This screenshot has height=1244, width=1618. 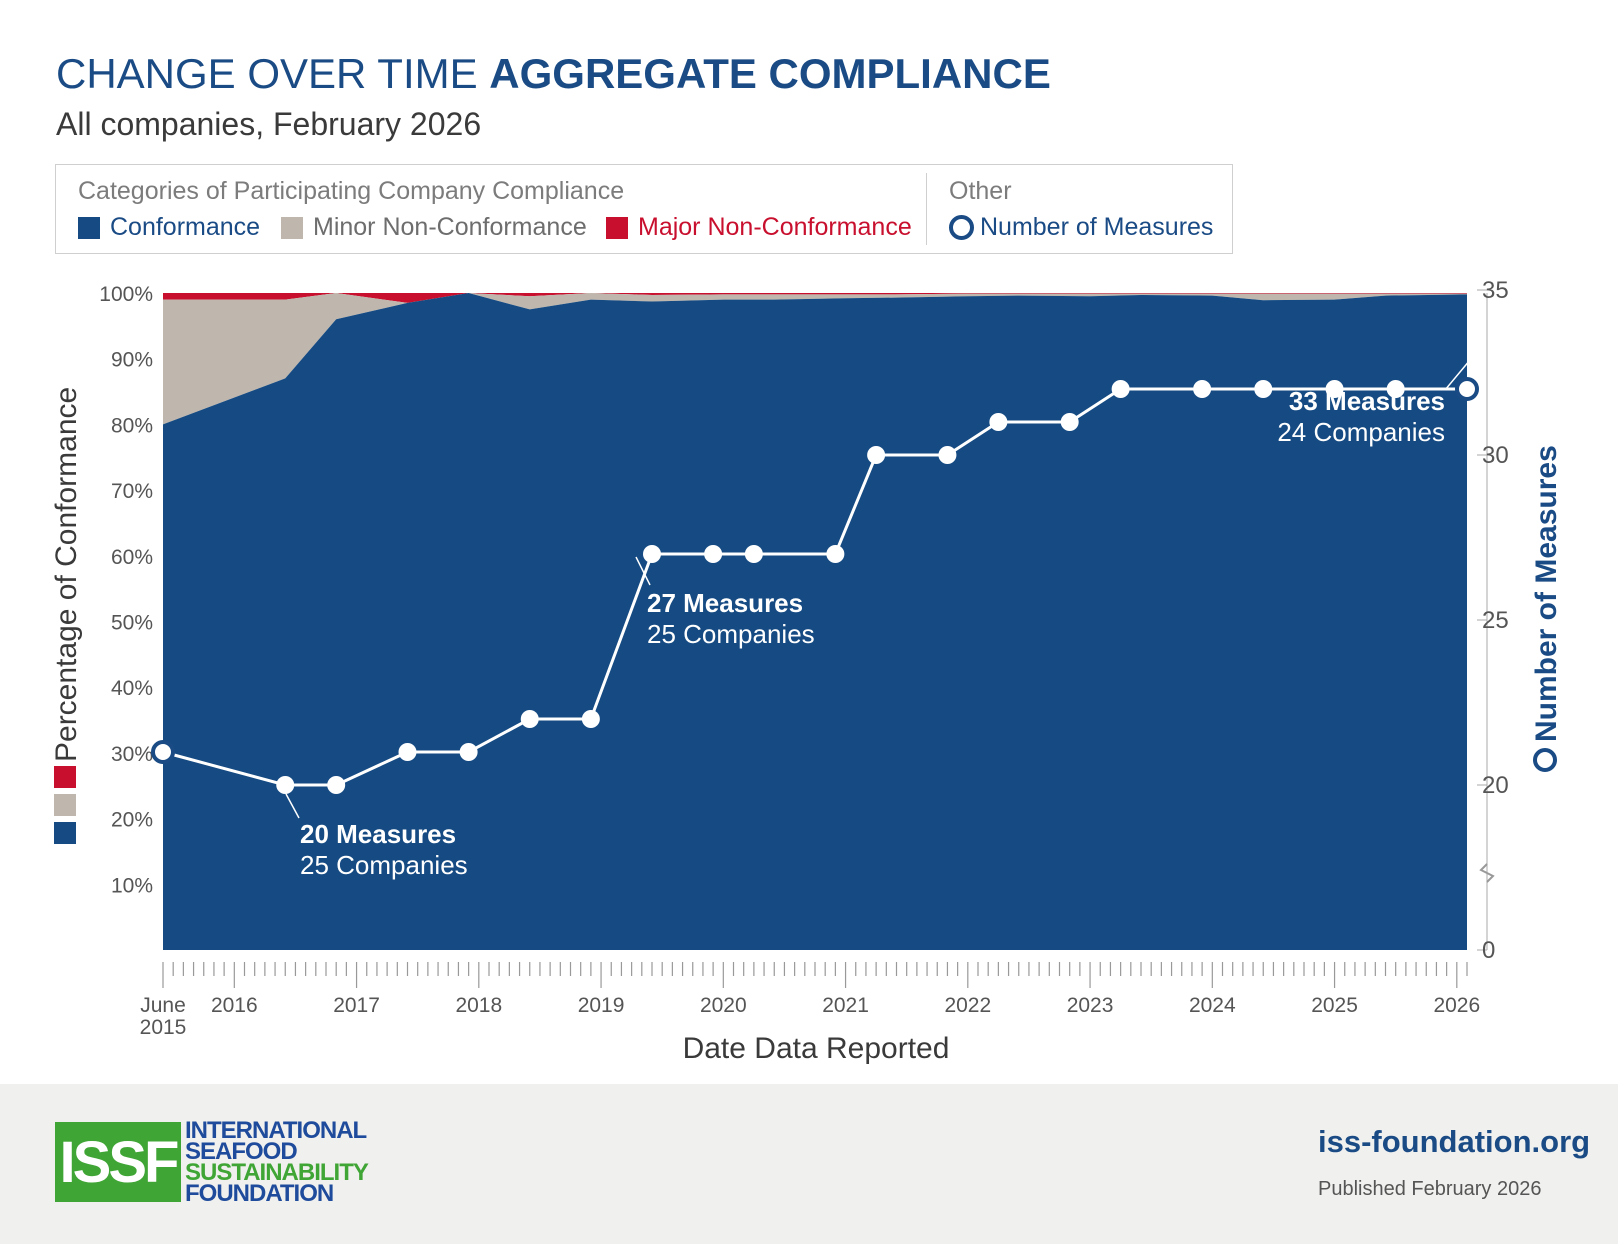 What do you see at coordinates (1367, 401) in the screenshot?
I see `annotation-title: 33 Measures` at bounding box center [1367, 401].